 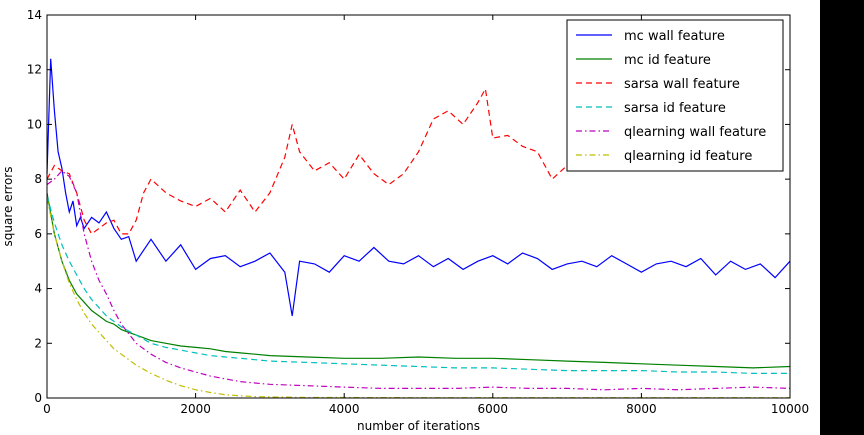 What do you see at coordinates (8, 207) in the screenshot?
I see `y-axis-label: square errors` at bounding box center [8, 207].